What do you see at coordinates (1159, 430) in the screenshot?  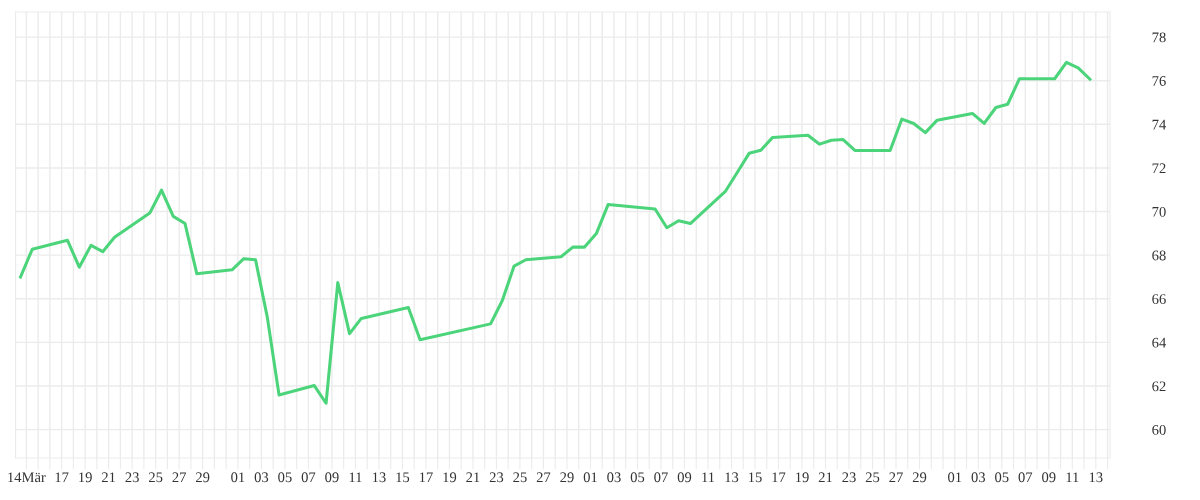 I see `y-tick-label: 60` at bounding box center [1159, 430].